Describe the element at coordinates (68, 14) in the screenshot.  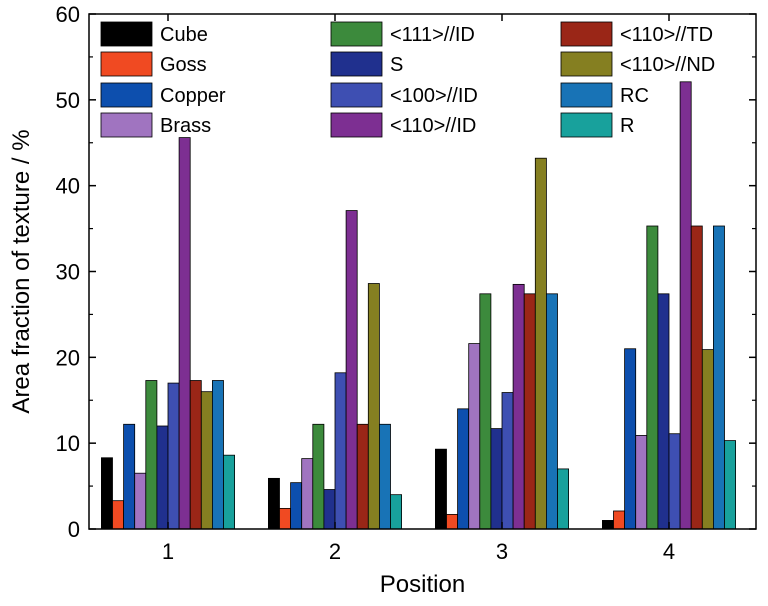
I see `y-tick-label: 60` at that location.